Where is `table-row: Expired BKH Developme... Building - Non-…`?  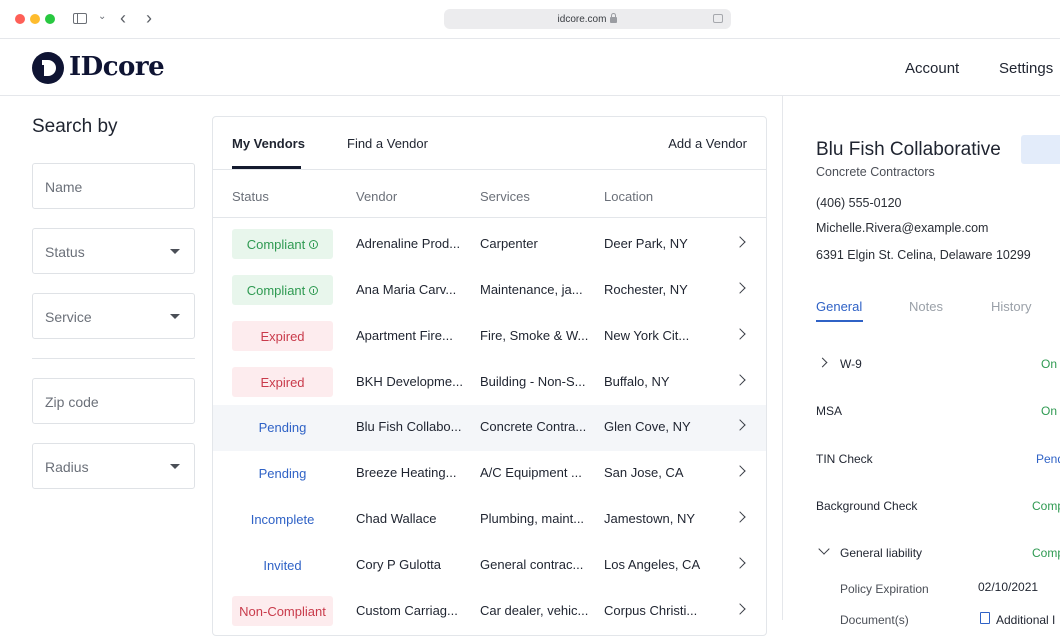 table-row: Expired BKH Developme... Building - Non-… is located at coordinates (489, 383).